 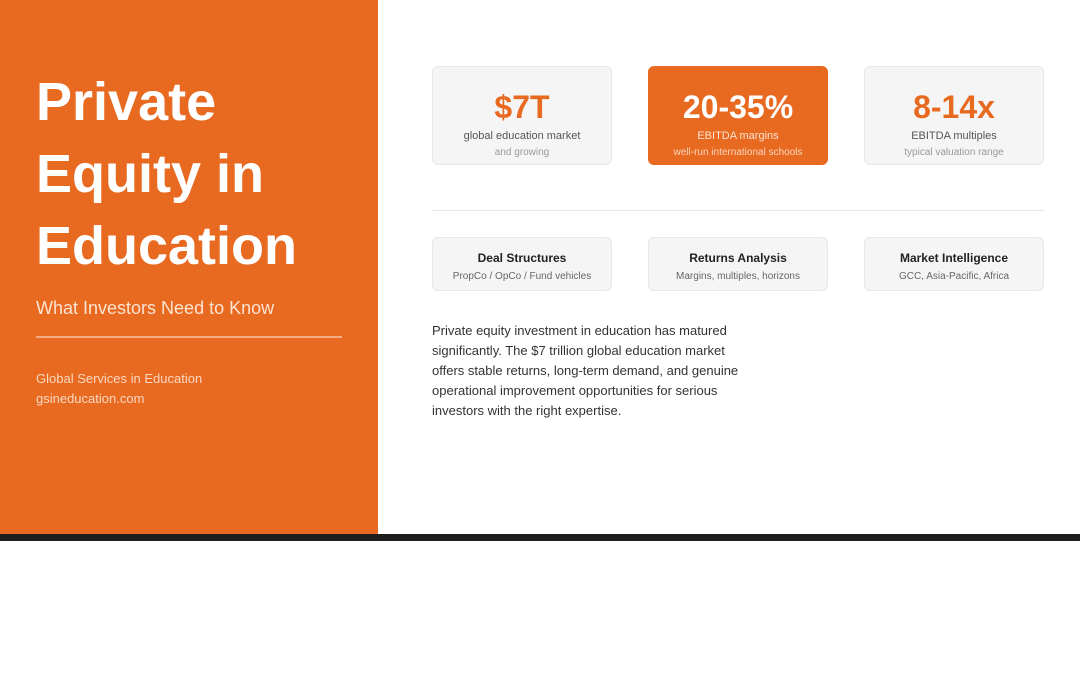 What do you see at coordinates (167, 174) in the screenshot?
I see `page-title: Private Equity in Education` at bounding box center [167, 174].